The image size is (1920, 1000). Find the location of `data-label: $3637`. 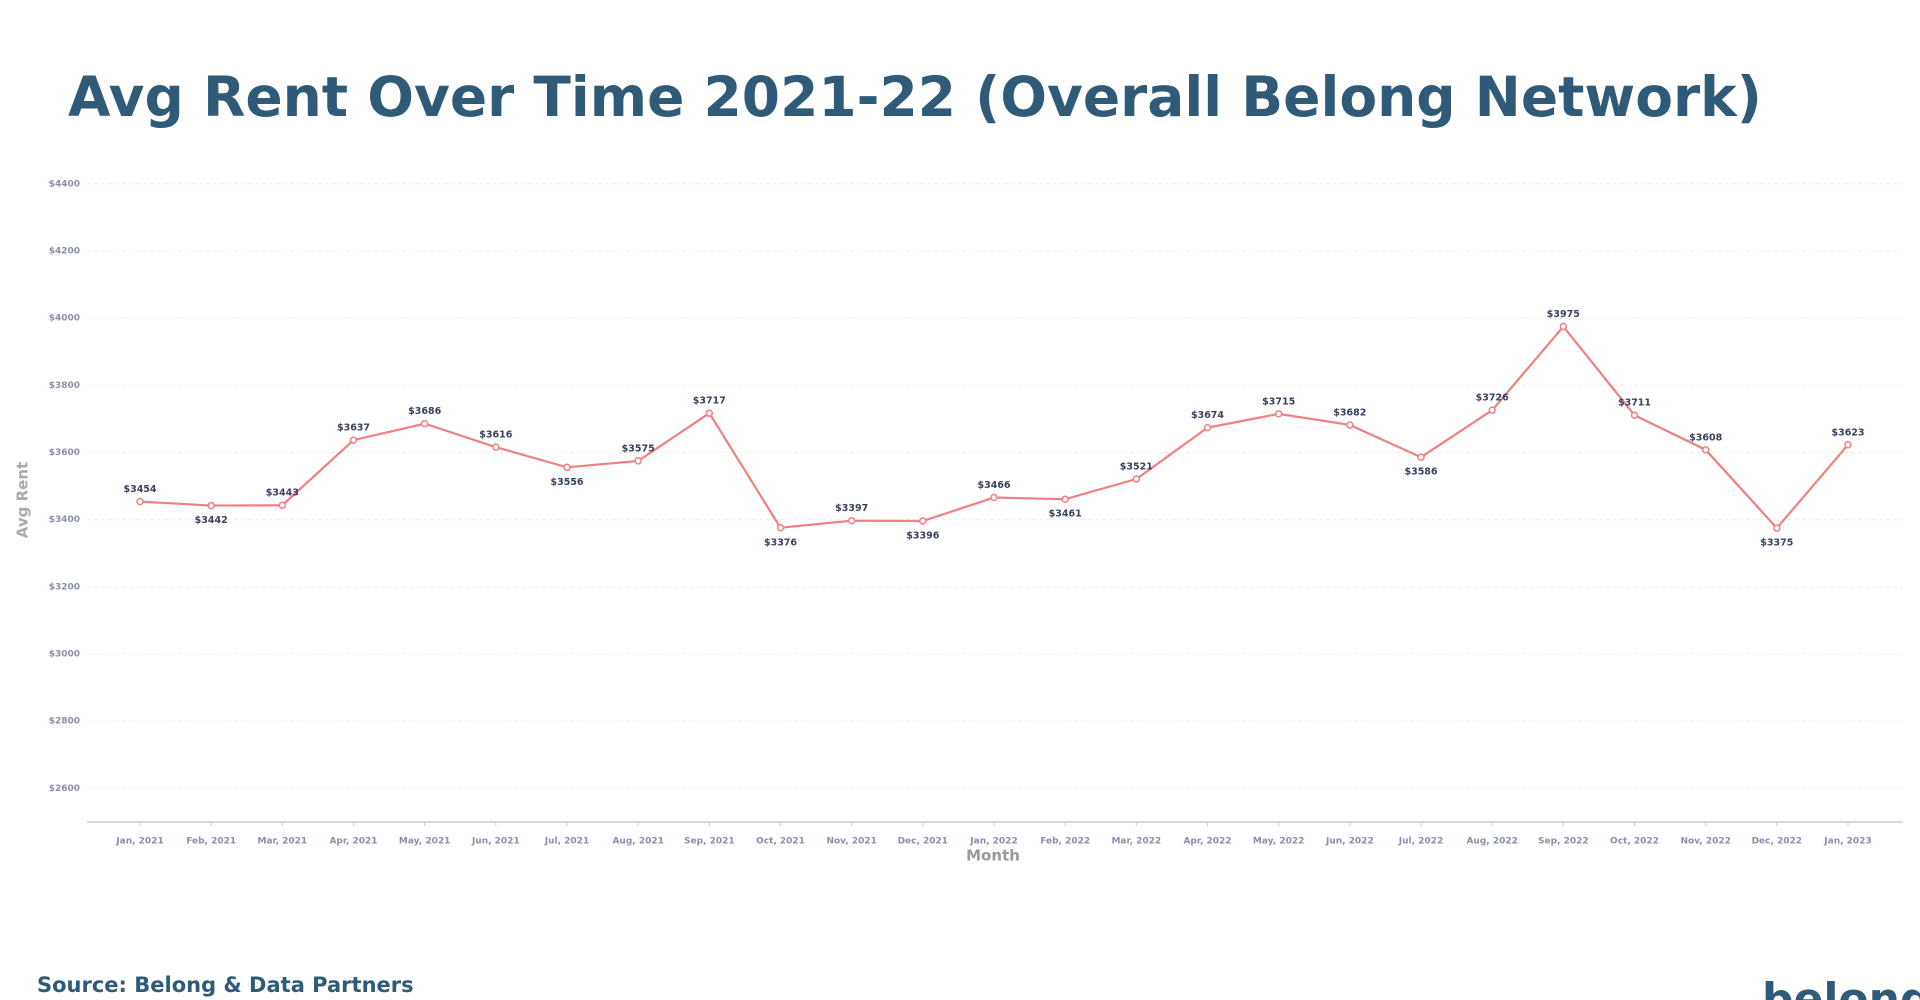

data-label: $3637 is located at coordinates (353, 428).